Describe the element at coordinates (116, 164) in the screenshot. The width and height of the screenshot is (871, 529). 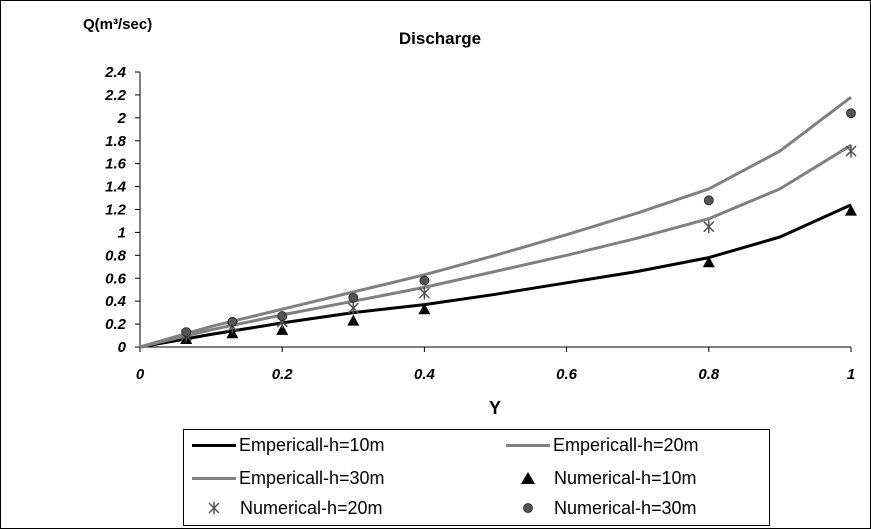
I see `y-tick-label: 1.6` at that location.